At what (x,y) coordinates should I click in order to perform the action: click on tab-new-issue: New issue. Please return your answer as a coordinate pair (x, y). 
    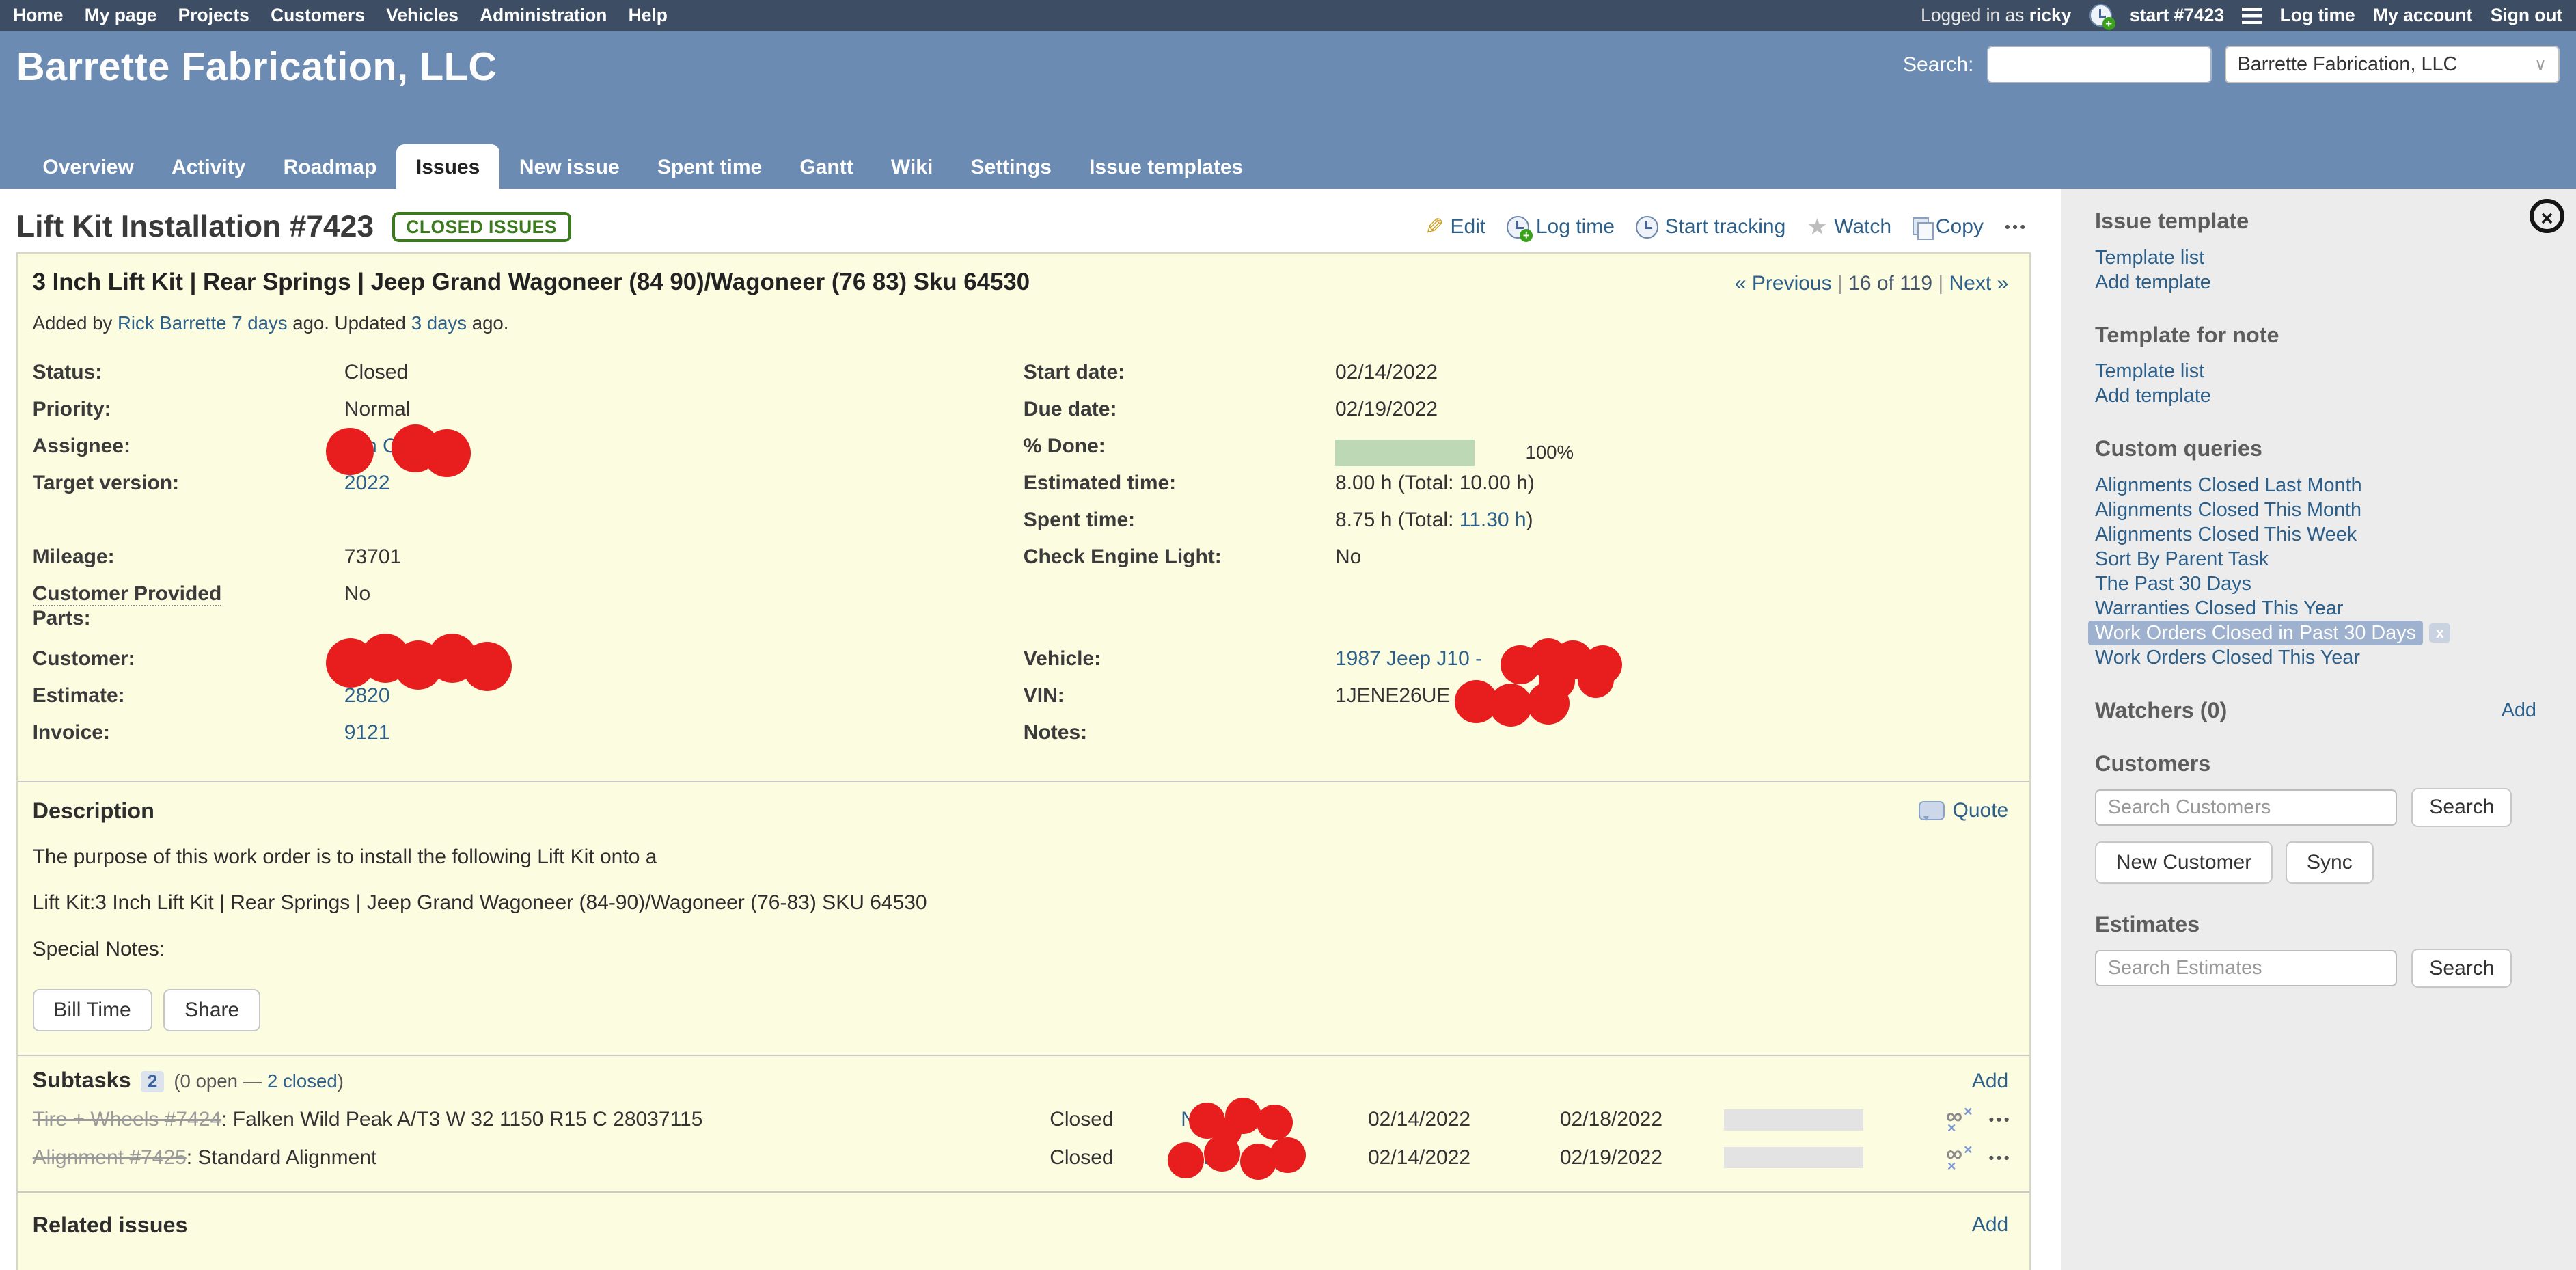
    Looking at the image, I should click on (569, 166).